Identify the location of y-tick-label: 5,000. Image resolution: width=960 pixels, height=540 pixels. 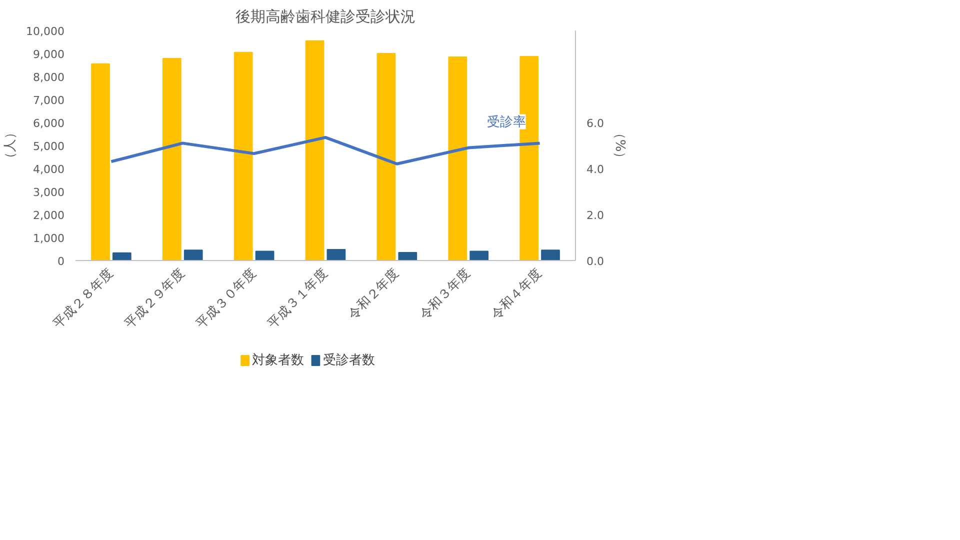
(49, 146).